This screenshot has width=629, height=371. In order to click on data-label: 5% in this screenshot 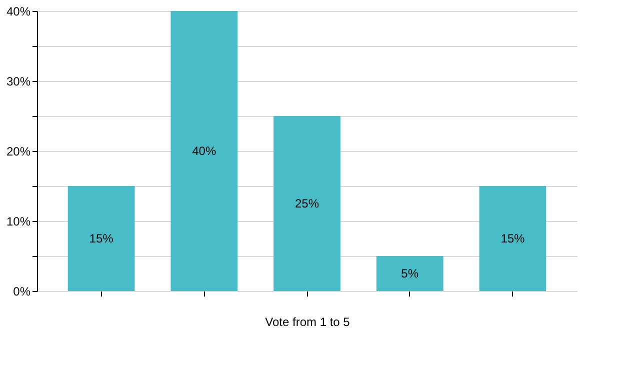, I will do `click(410, 273)`.